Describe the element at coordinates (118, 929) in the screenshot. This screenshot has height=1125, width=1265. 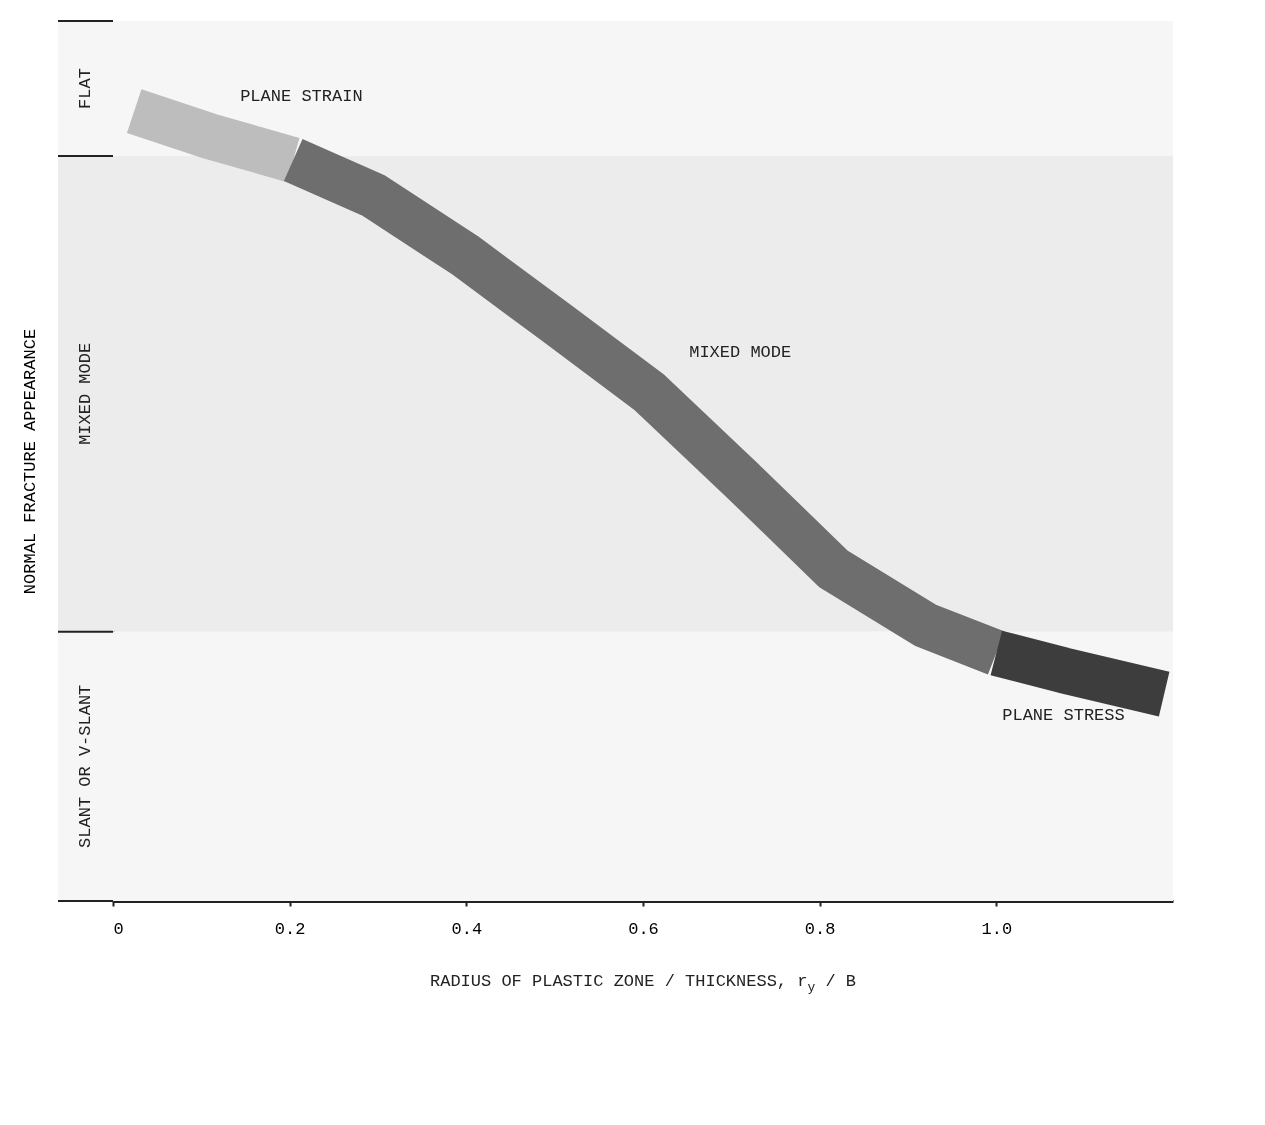
I see `x-tick-label: 0` at that location.